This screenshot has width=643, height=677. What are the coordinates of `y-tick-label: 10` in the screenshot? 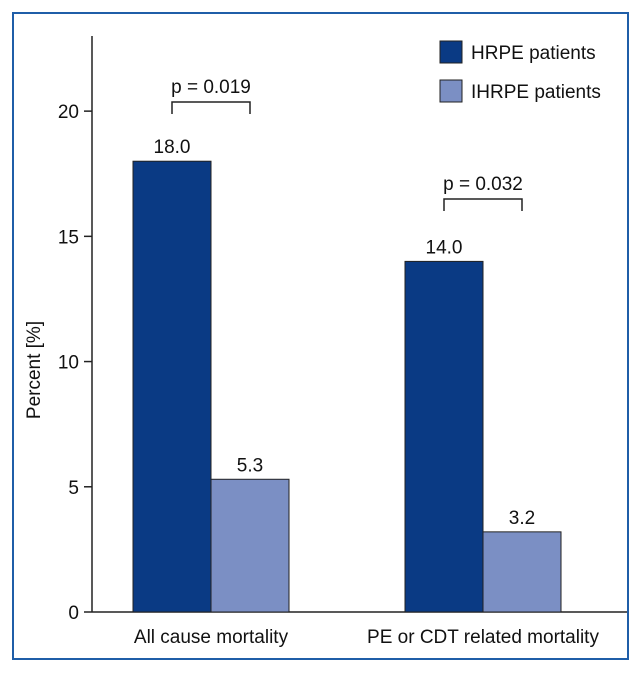 It's located at (68, 363).